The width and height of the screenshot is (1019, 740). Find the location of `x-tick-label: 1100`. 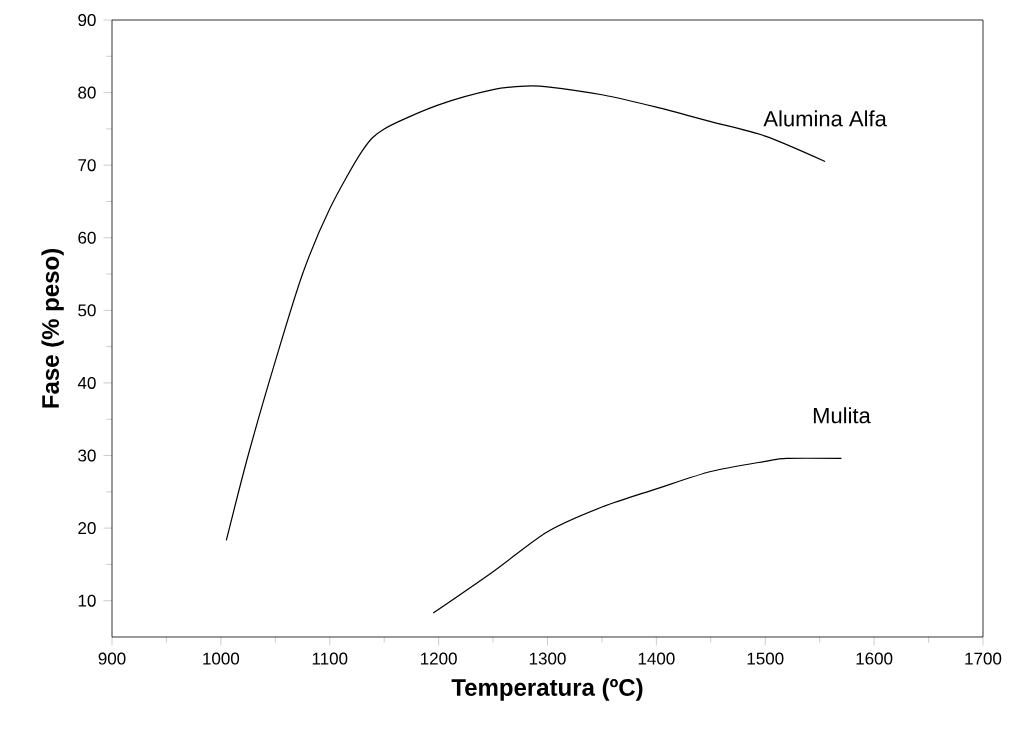

x-tick-label: 1100 is located at coordinates (330, 658).